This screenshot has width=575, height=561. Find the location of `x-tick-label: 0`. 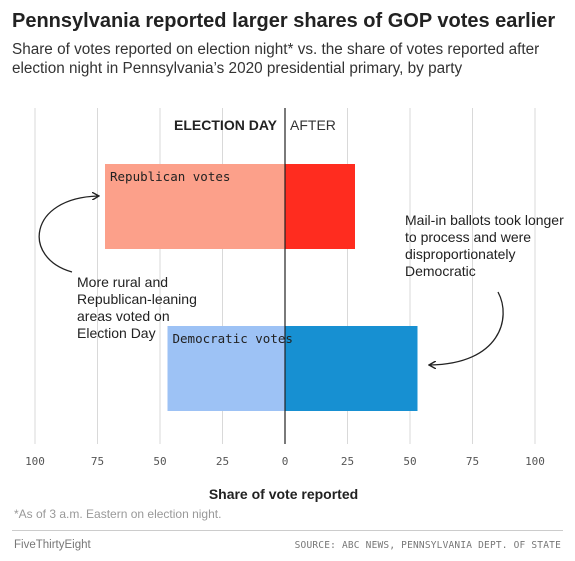

x-tick-label: 0 is located at coordinates (285, 461).